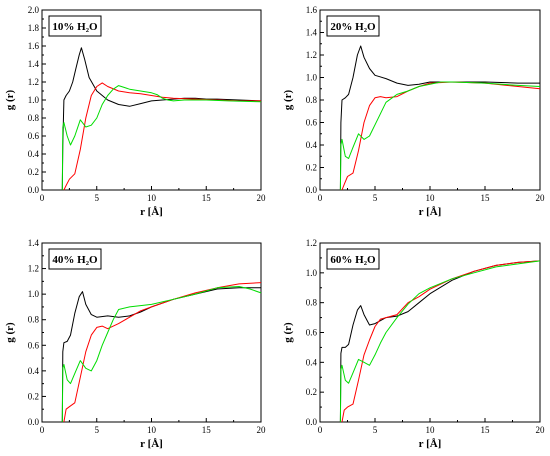 The height and width of the screenshot is (456, 550). I want to click on panel-title: 10% H₂O, so click(75, 27).